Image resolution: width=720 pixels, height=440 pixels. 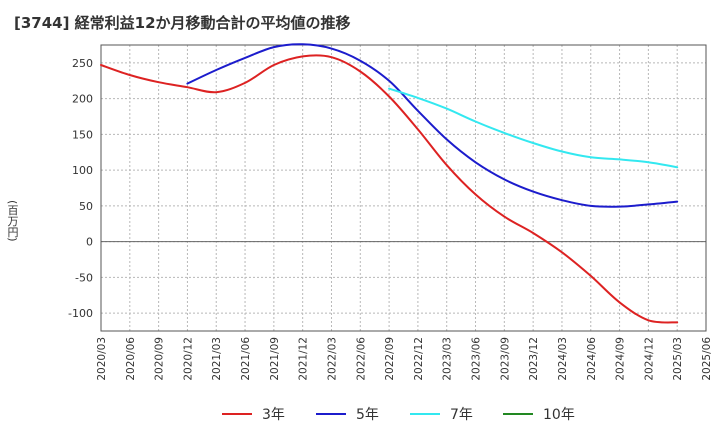 What do you see at coordinates (533, 128) in the screenshot?
I see `series-line-7y` at bounding box center [533, 128].